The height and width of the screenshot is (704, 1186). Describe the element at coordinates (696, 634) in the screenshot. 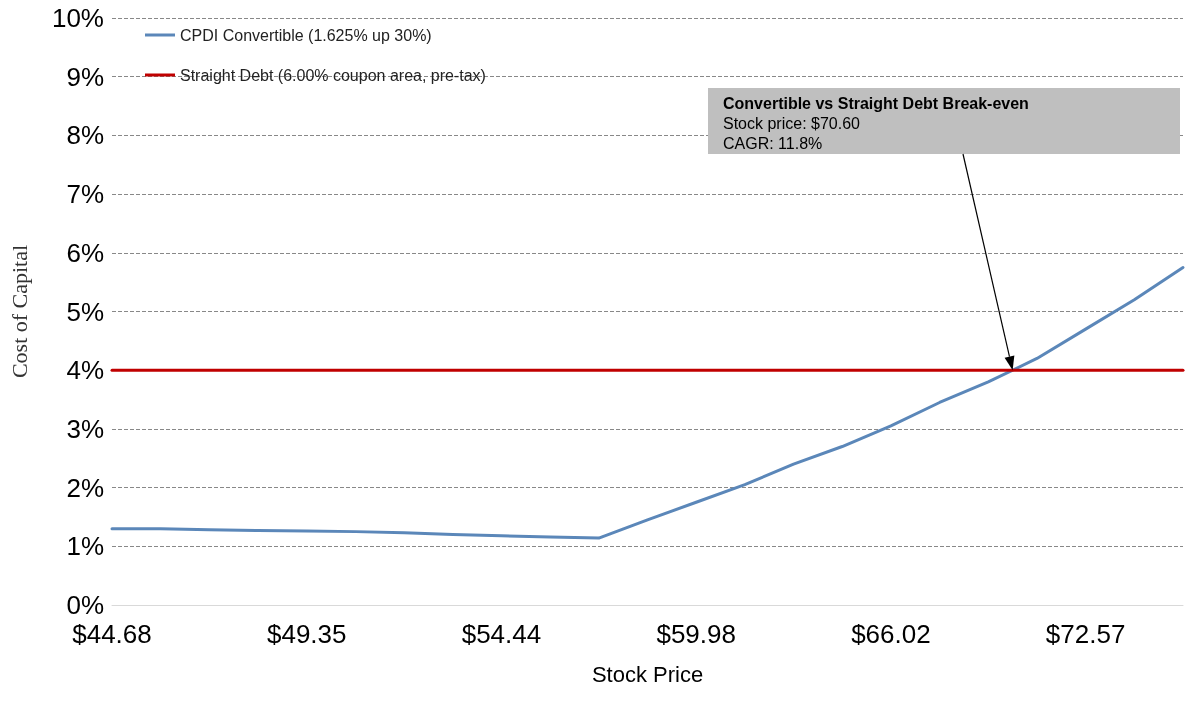

I see `x-tick-label: $59.98` at that location.